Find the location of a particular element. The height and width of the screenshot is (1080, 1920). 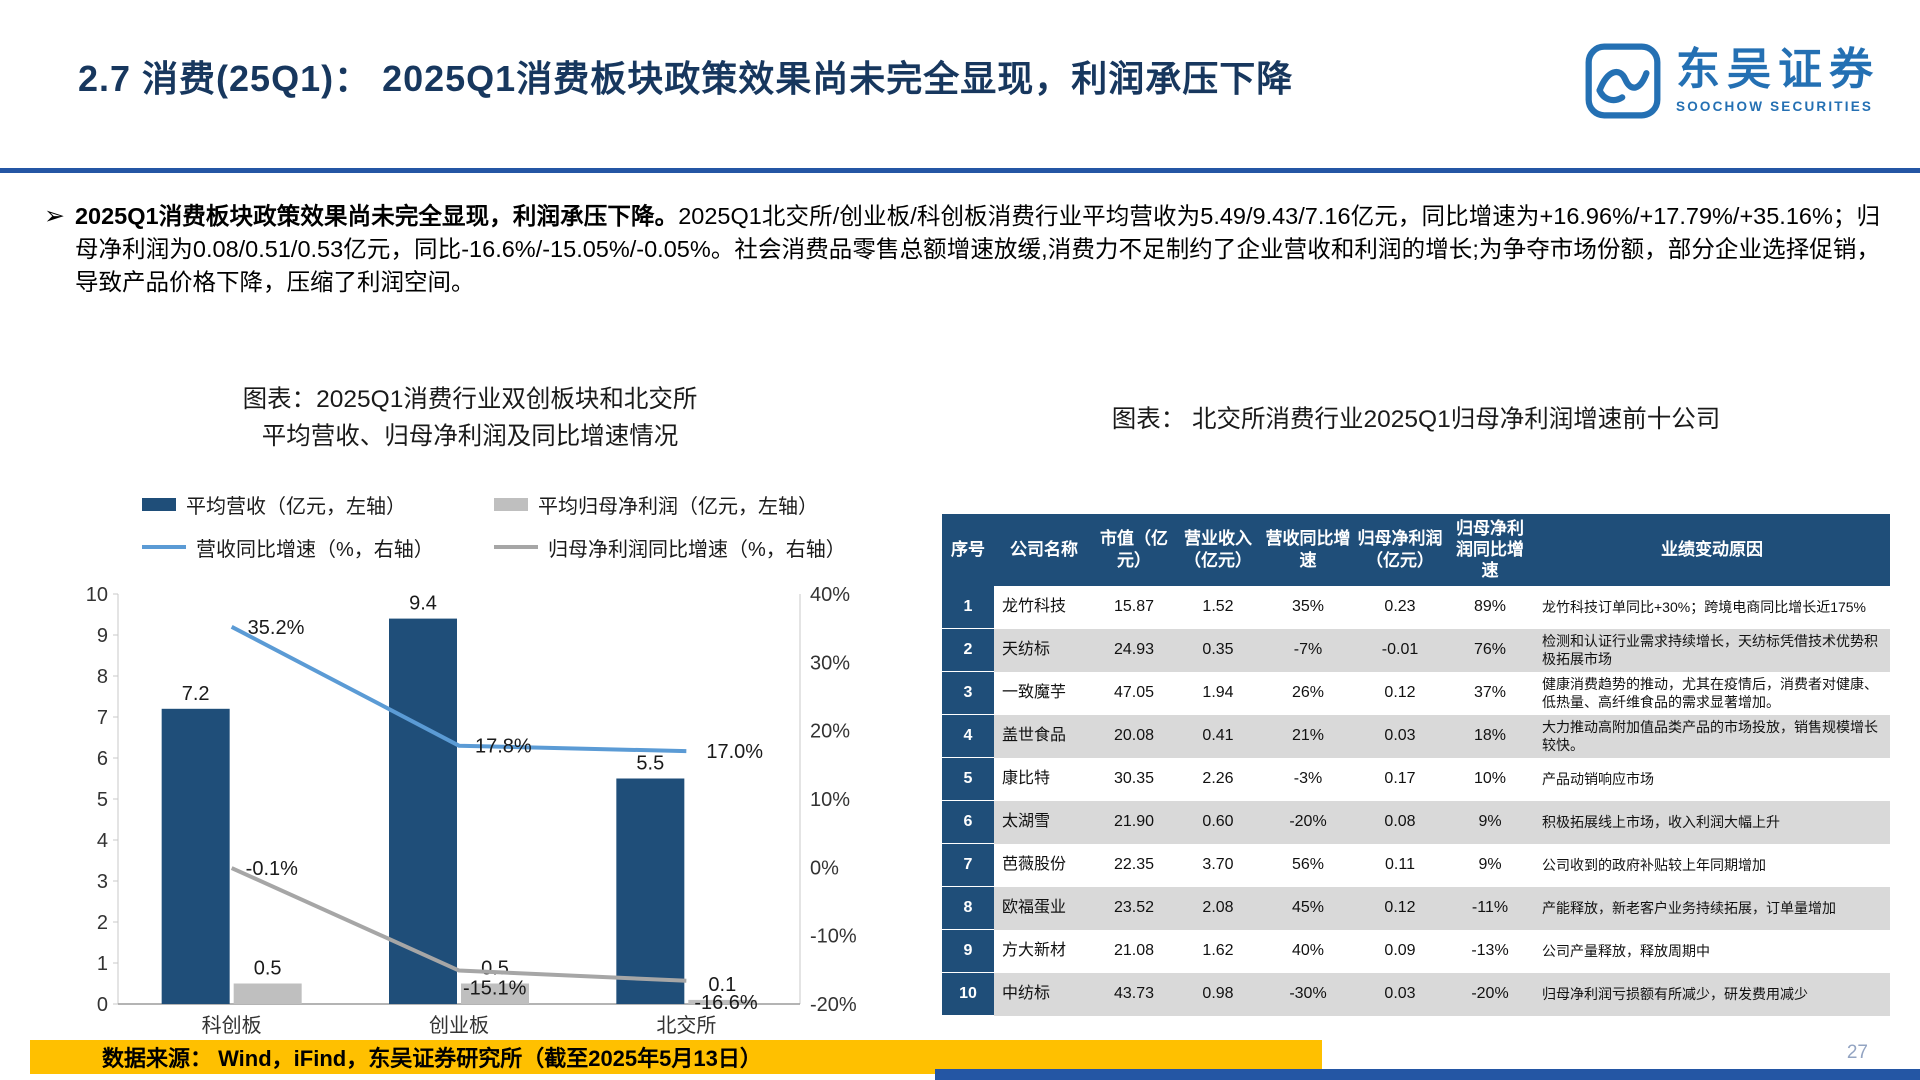

table-row: 5 康比特 30.35 2.26 -3% 0.17 10% 产品动销响应市场 is located at coordinates (1416, 779).